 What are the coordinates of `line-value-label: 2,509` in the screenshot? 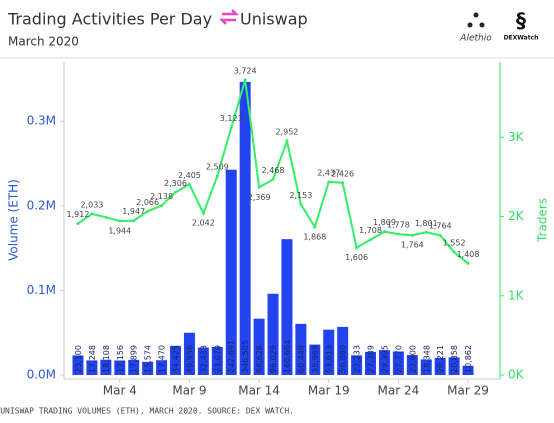 It's located at (217, 167).